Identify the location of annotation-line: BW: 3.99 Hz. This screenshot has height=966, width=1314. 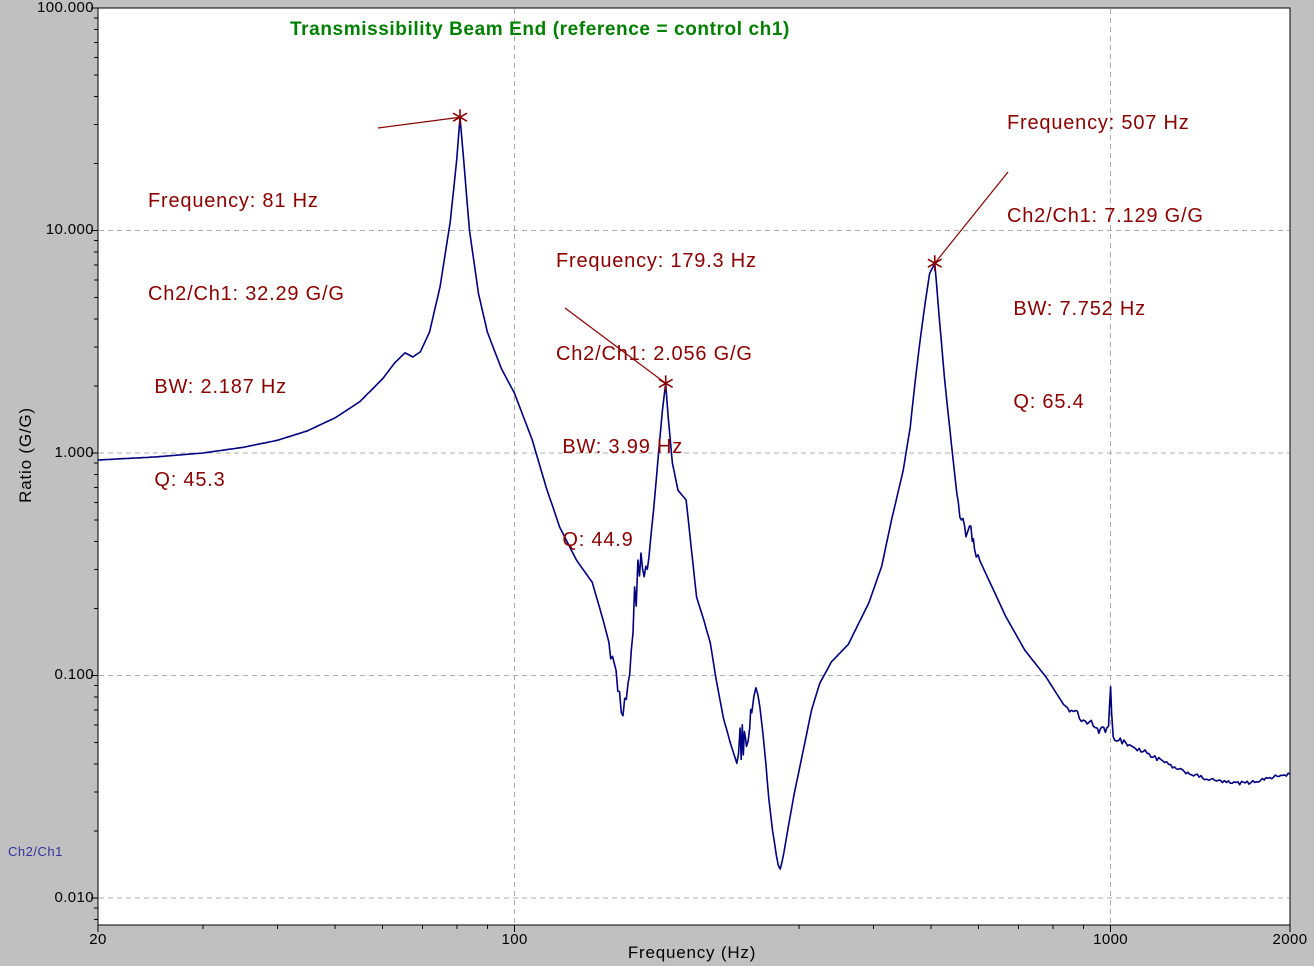
(620, 447).